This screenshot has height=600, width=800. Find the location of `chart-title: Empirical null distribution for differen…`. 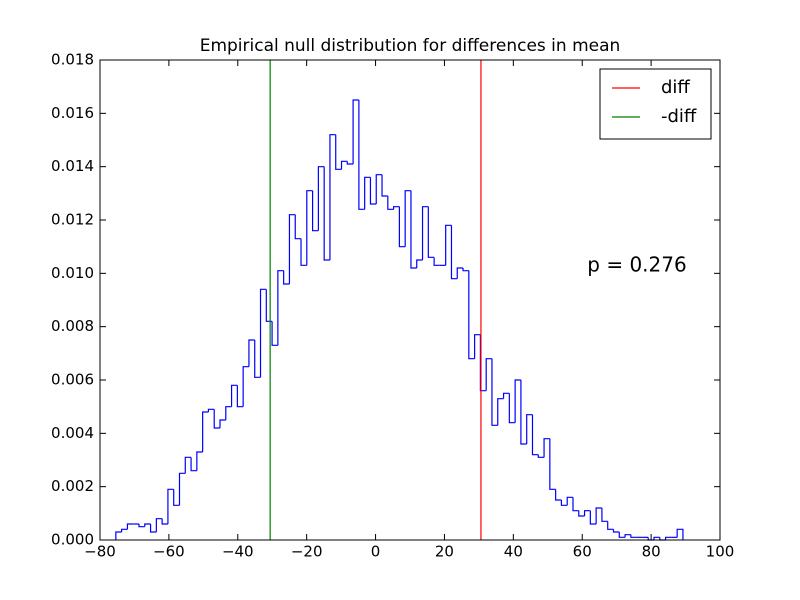

chart-title: Empirical null distribution for differen… is located at coordinates (410, 46).